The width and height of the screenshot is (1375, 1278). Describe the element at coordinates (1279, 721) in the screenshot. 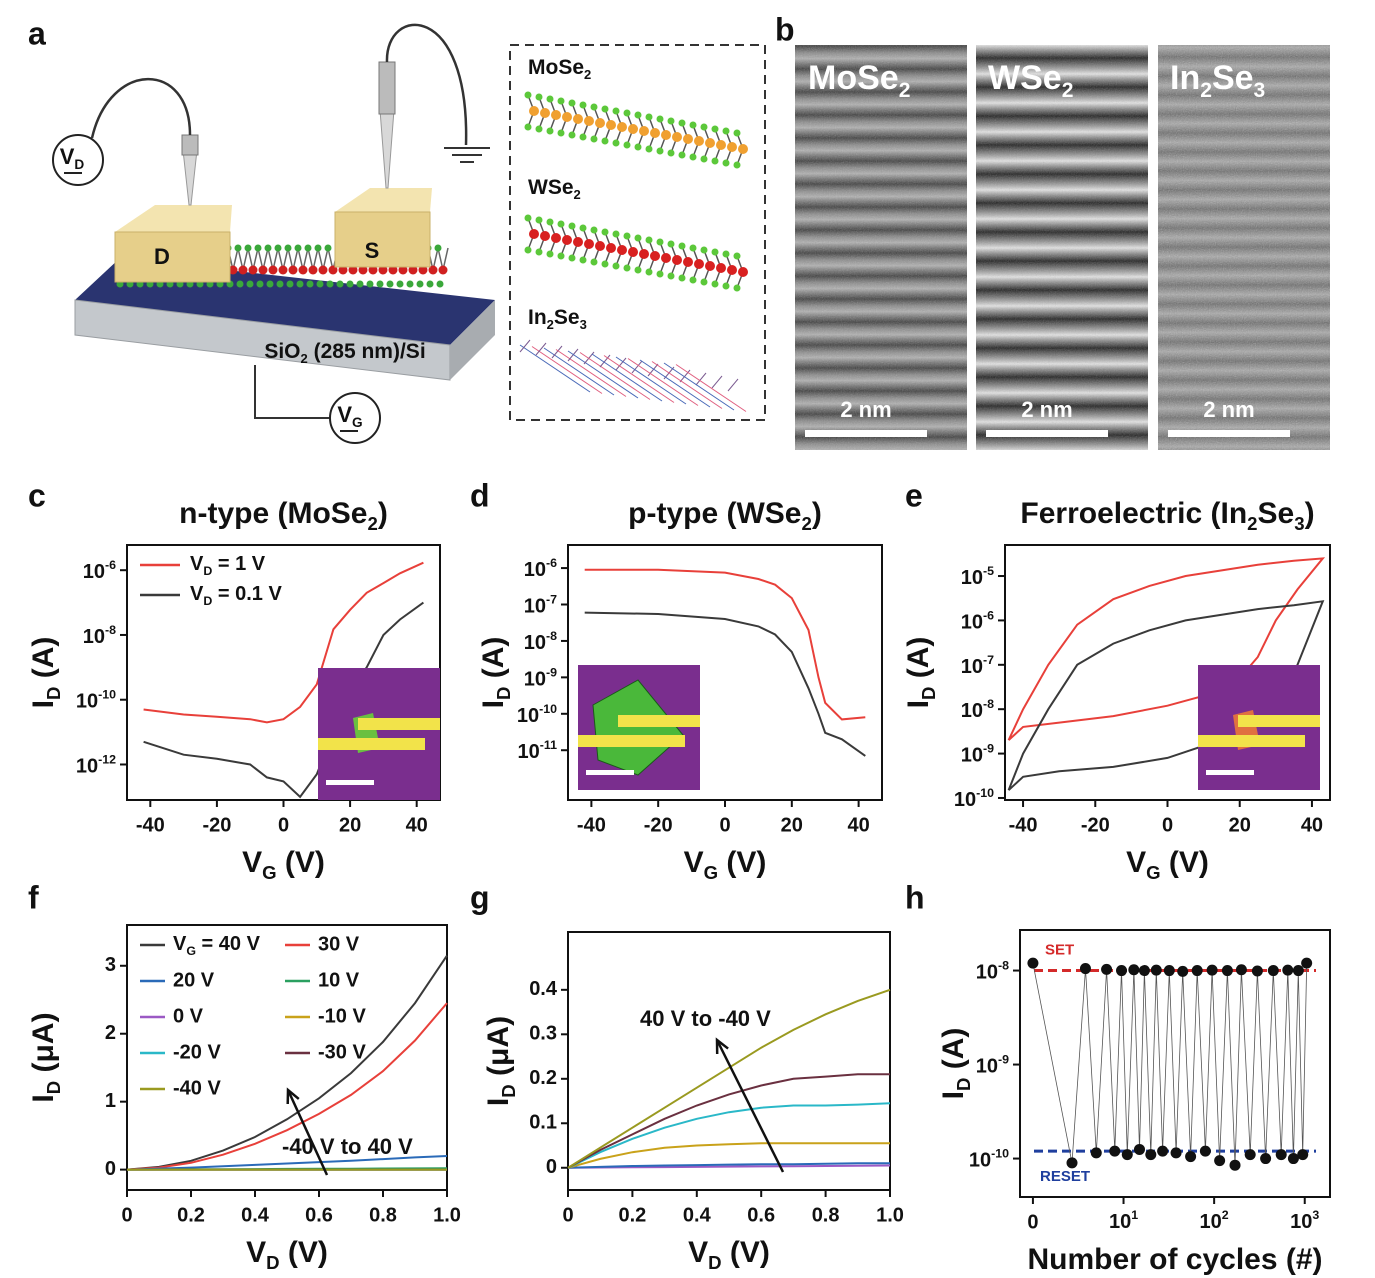

I see `inset-electrode` at that location.